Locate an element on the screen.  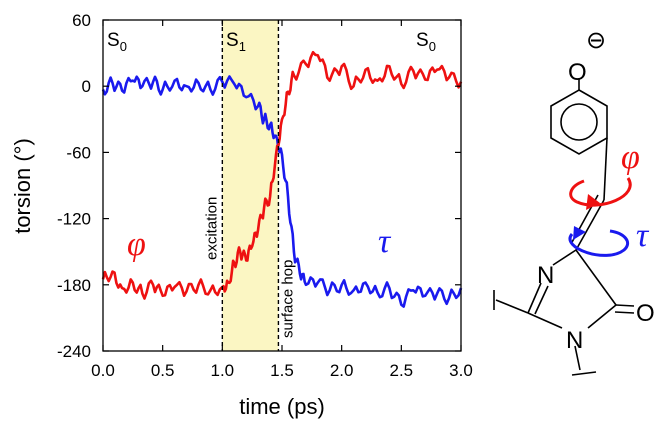
bond-c5-o-b is located at coordinates (624, 312).